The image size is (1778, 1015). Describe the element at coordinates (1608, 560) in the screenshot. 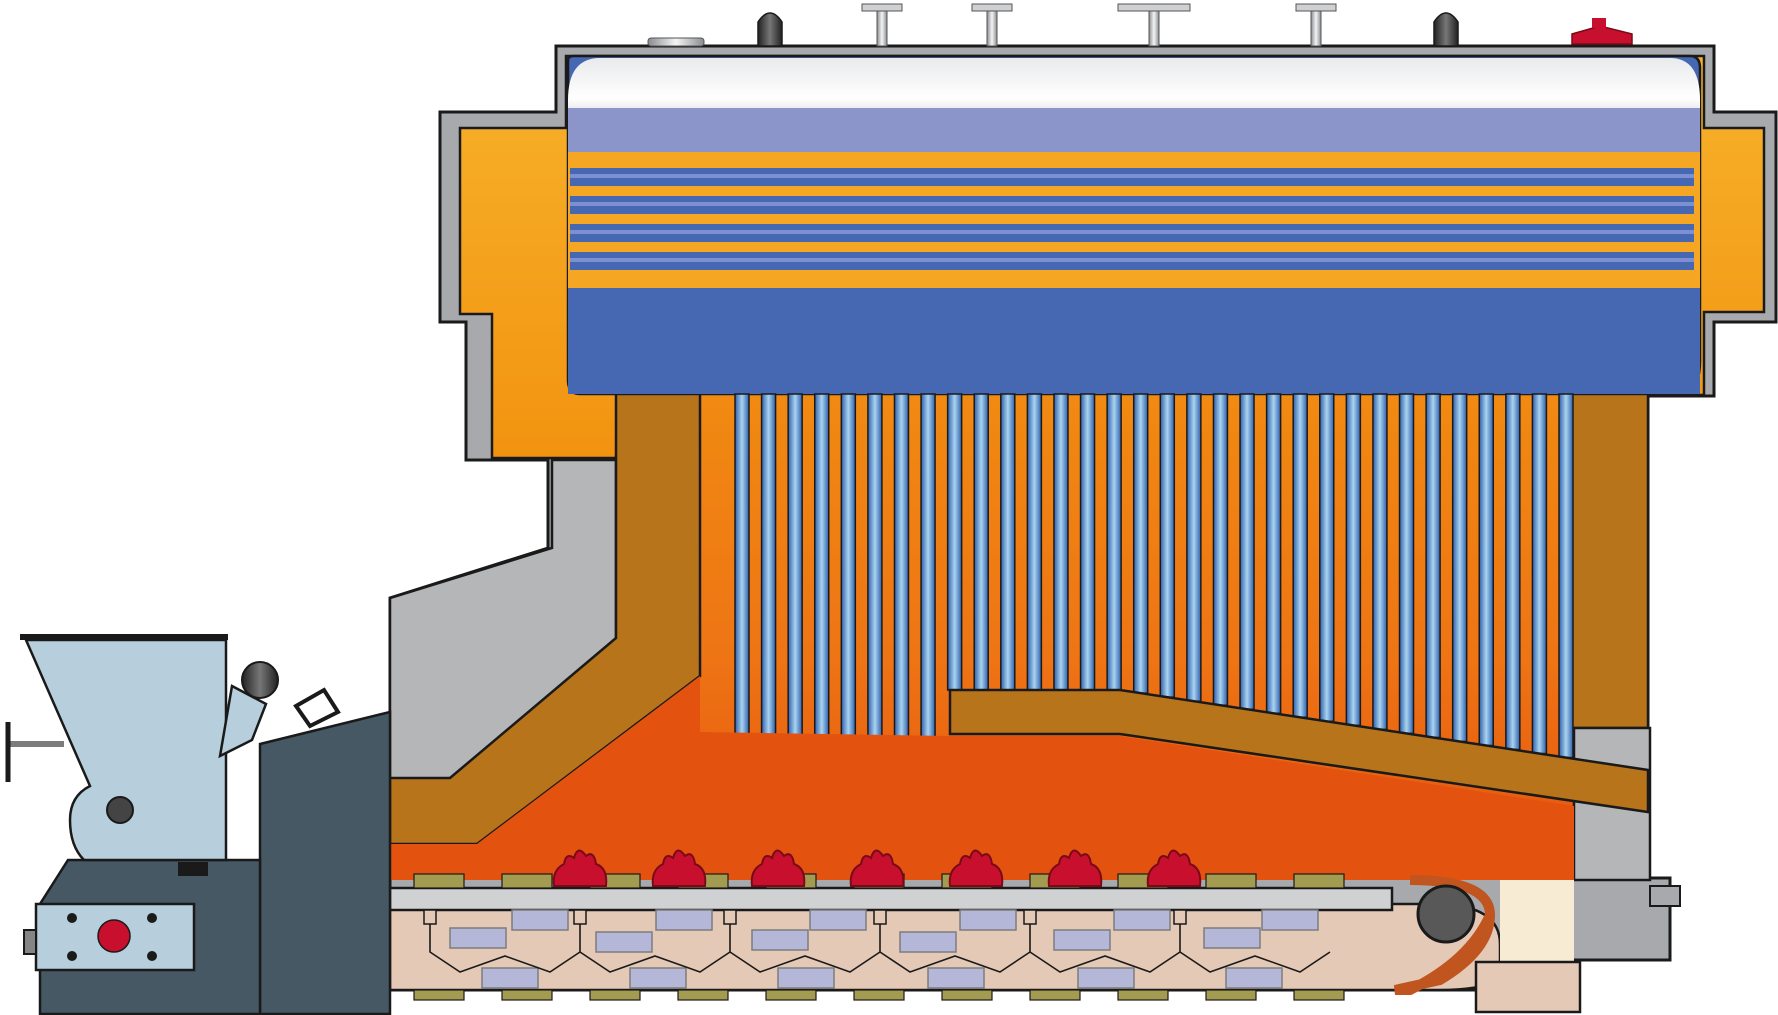

I see `right-refractory-lining` at that location.